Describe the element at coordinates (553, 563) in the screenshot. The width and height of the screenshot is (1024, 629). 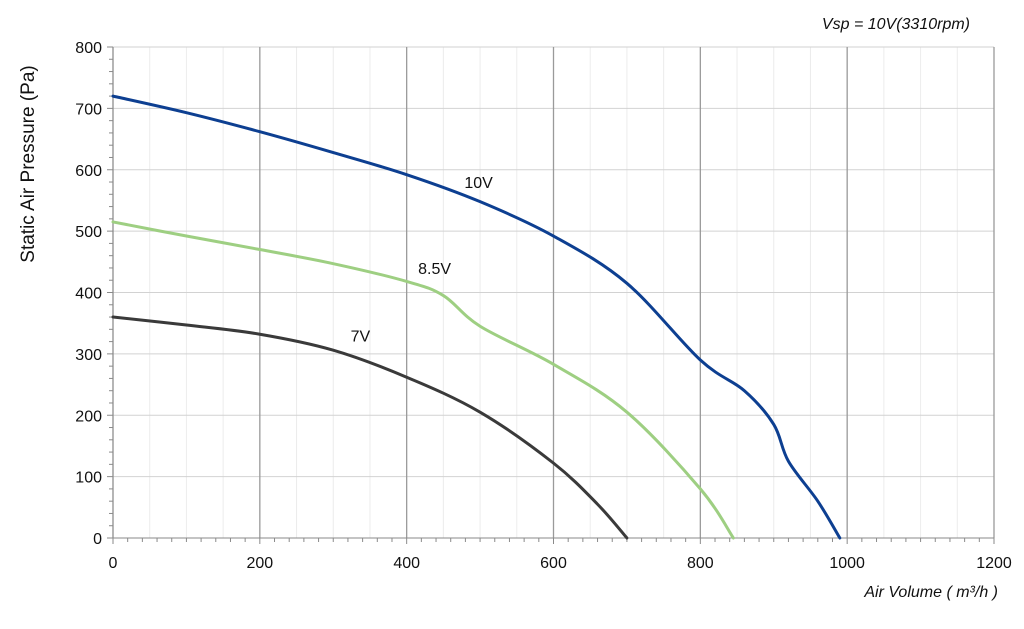
I see `x-tick-label: 600` at that location.